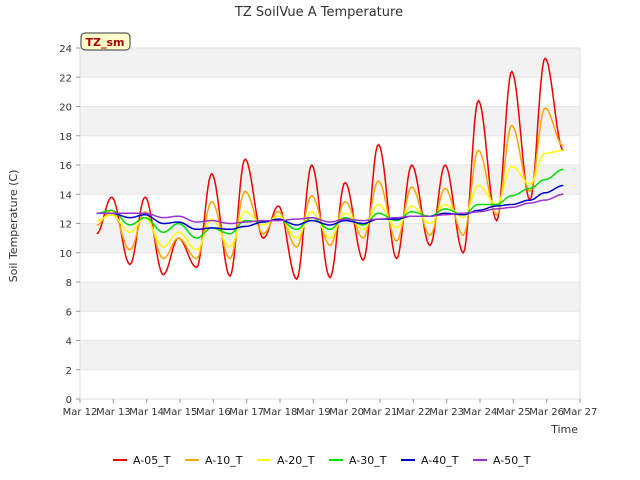 The image size is (640, 480). Describe the element at coordinates (564, 429) in the screenshot. I see `x-axis-label: Time` at that location.